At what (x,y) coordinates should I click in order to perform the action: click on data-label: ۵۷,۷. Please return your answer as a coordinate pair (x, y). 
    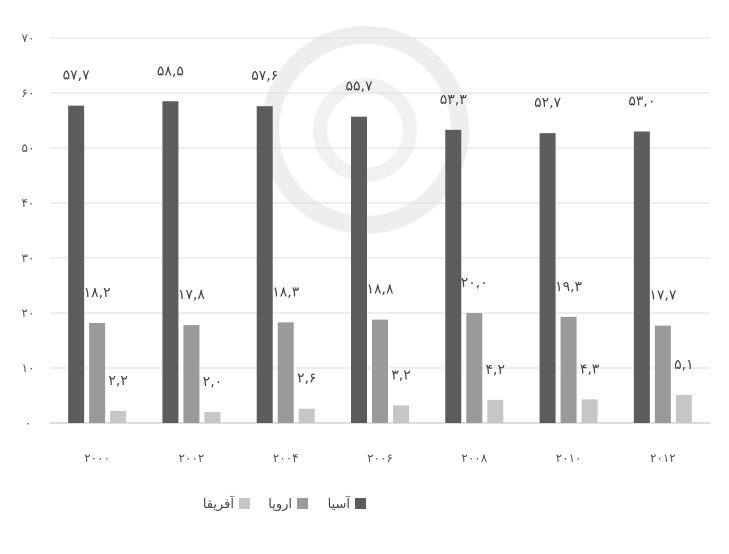
    Looking at the image, I should click on (76, 76).